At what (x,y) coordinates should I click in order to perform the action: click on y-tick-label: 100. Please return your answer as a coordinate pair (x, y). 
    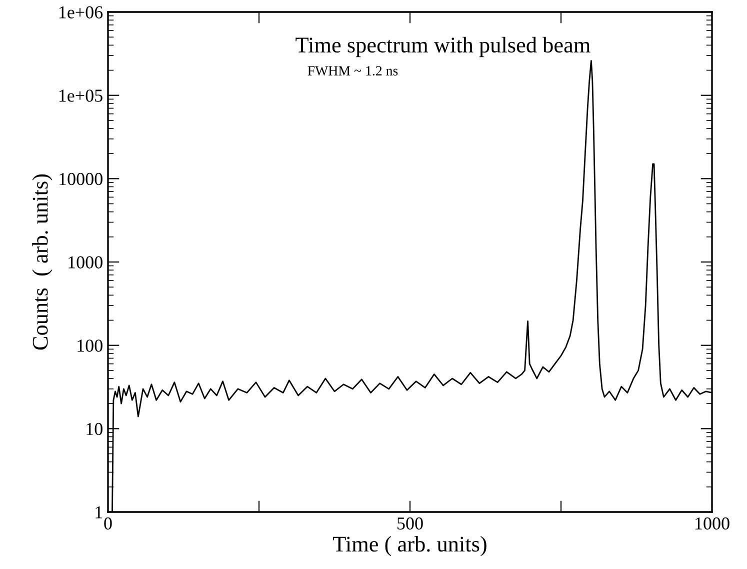
    Looking at the image, I should click on (90, 346).